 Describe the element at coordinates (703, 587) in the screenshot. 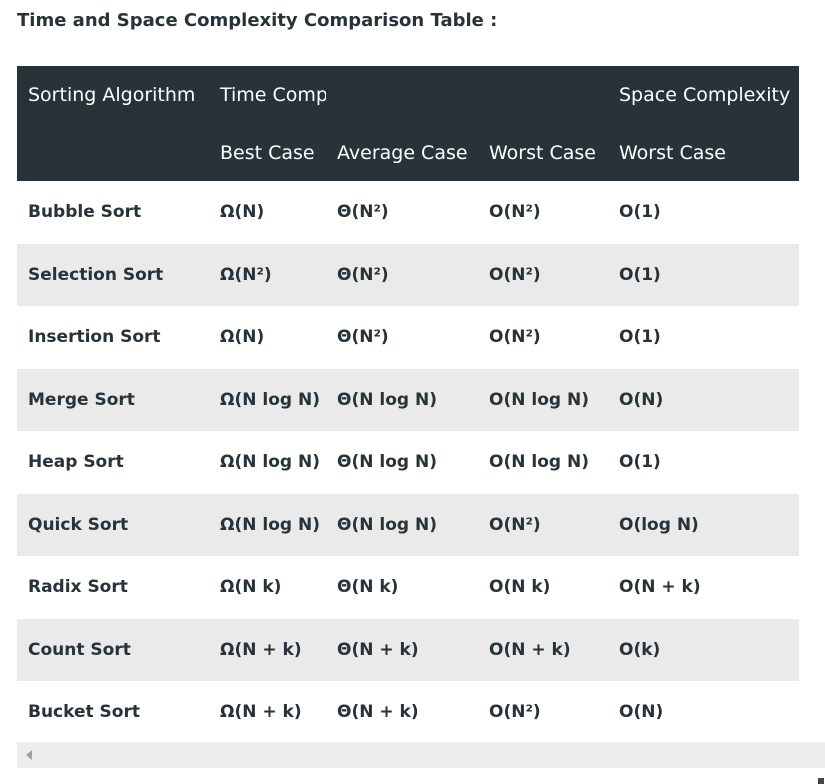

I see `space-value: O(N + k)` at that location.